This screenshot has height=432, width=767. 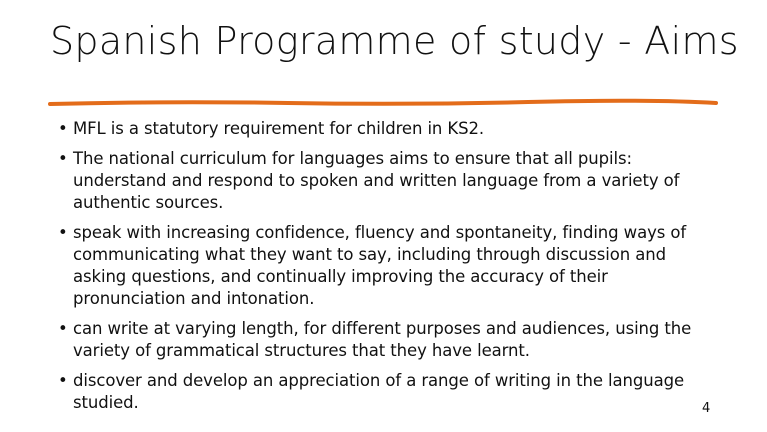 What do you see at coordinates (383, 102) in the screenshot?
I see `title-underline` at bounding box center [383, 102].